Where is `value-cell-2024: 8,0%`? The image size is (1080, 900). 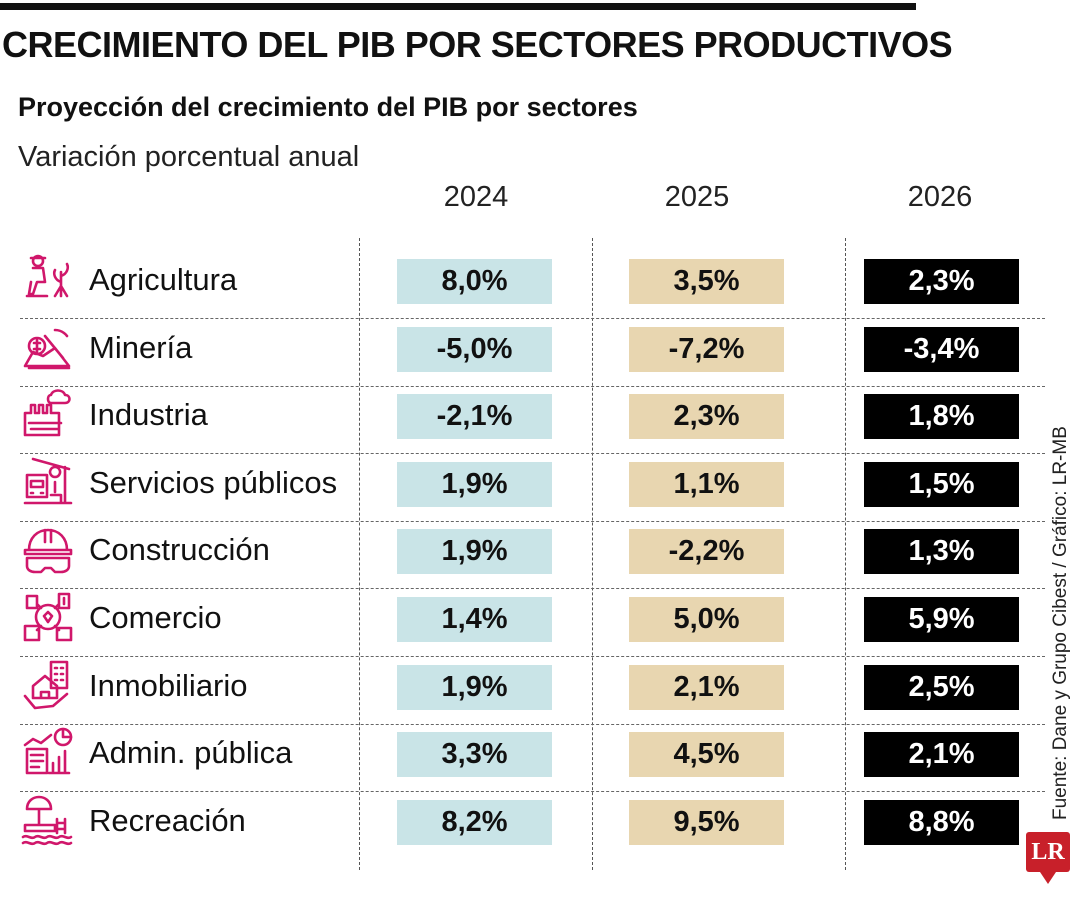 value-cell-2024: 8,0% is located at coordinates (474, 281).